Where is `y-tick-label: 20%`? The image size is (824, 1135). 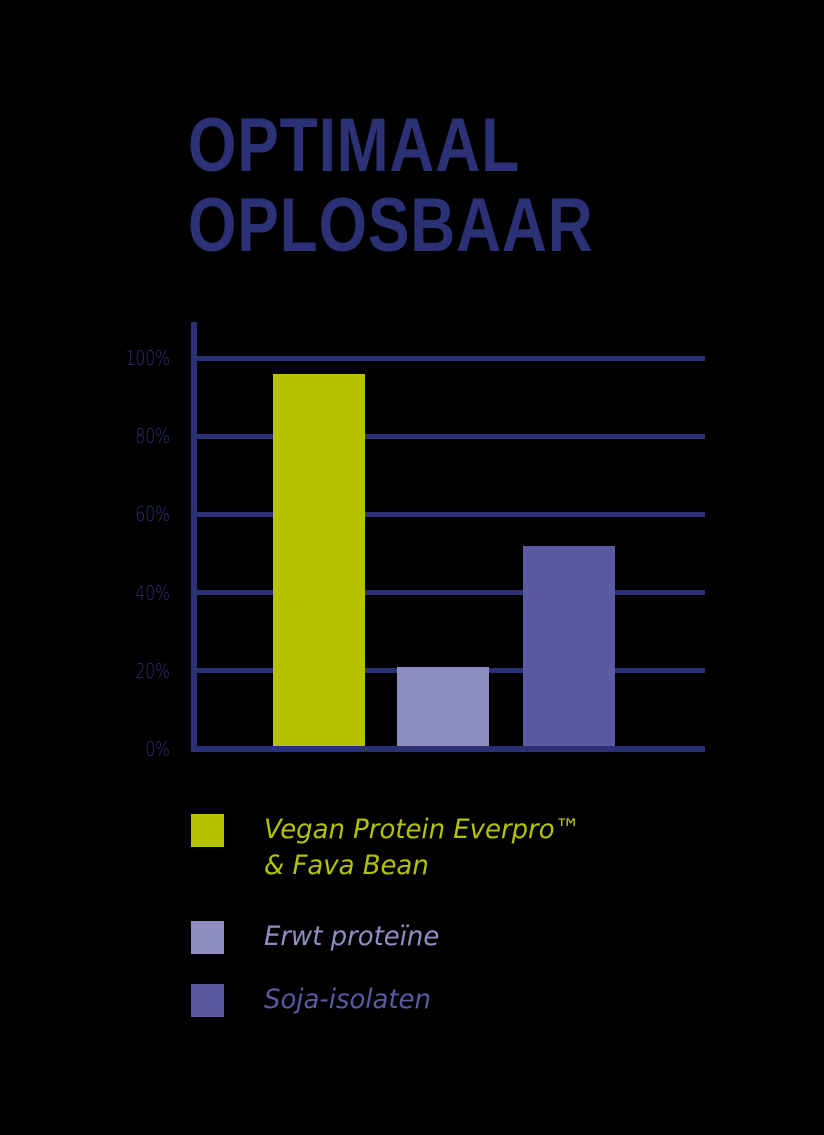 y-tick-label: 20% is located at coordinates (152, 670).